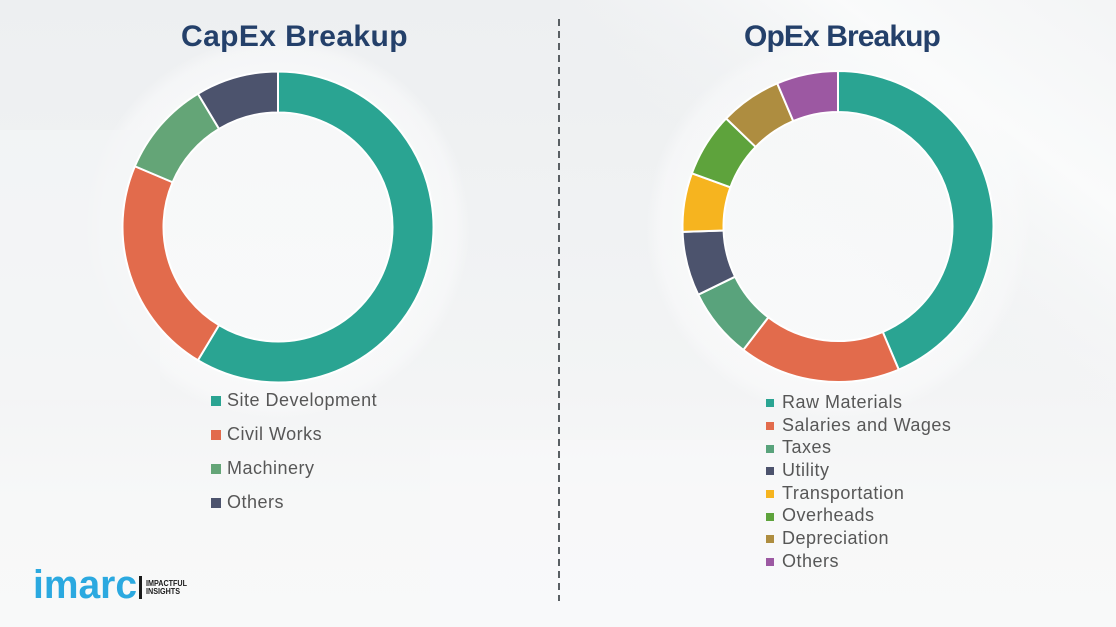 This screenshot has width=1116, height=627. Describe the element at coordinates (163, 591) in the screenshot. I see `svg-text: INSIGHTS` at that location.